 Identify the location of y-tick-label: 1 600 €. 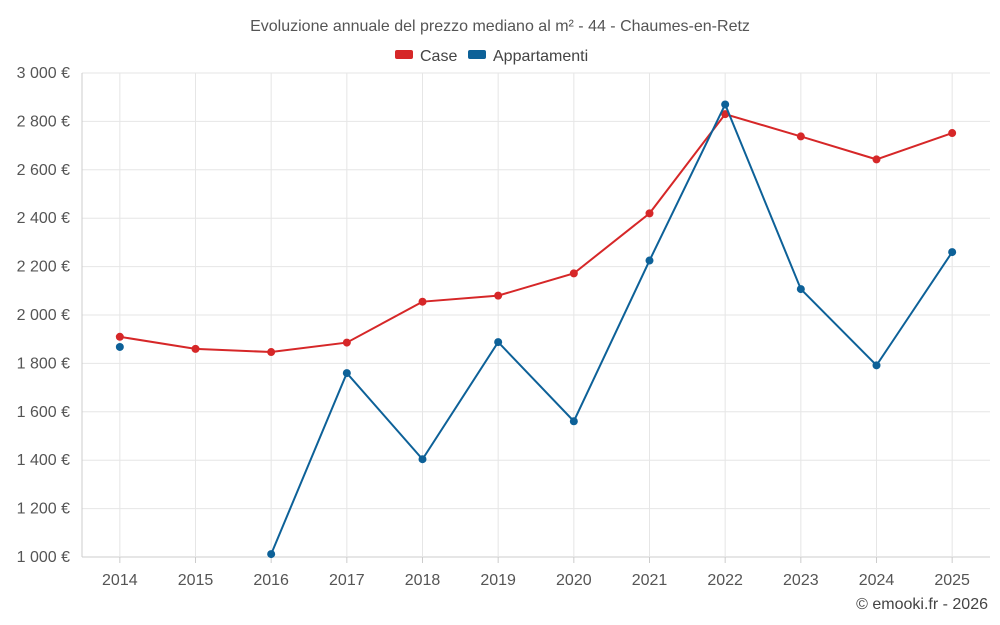
(43, 412).